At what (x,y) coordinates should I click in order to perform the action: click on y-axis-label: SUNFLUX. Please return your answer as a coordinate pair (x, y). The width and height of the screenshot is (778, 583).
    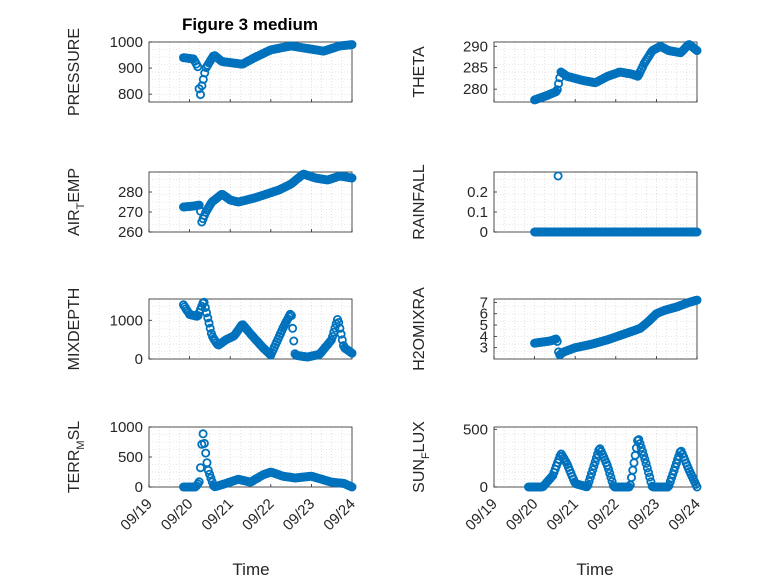
    Looking at the image, I should click on (421, 457).